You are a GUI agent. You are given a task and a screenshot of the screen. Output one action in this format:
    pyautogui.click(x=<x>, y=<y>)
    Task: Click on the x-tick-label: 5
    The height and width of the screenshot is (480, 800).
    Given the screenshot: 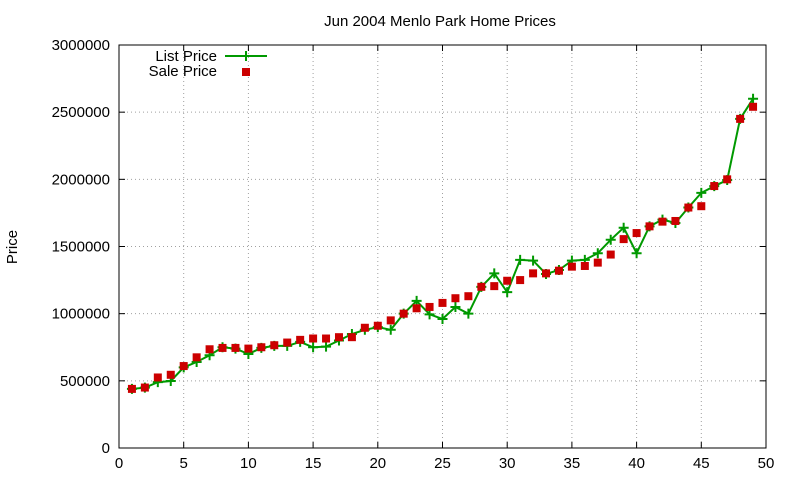 What is the action you would take?
    pyautogui.click(x=184, y=463)
    